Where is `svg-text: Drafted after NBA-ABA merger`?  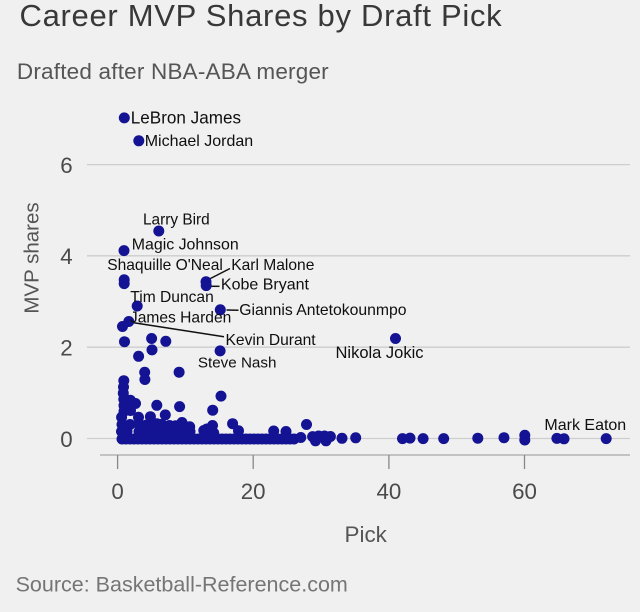 svg-text: Drafted after NBA-ABA merger is located at coordinates (173, 71).